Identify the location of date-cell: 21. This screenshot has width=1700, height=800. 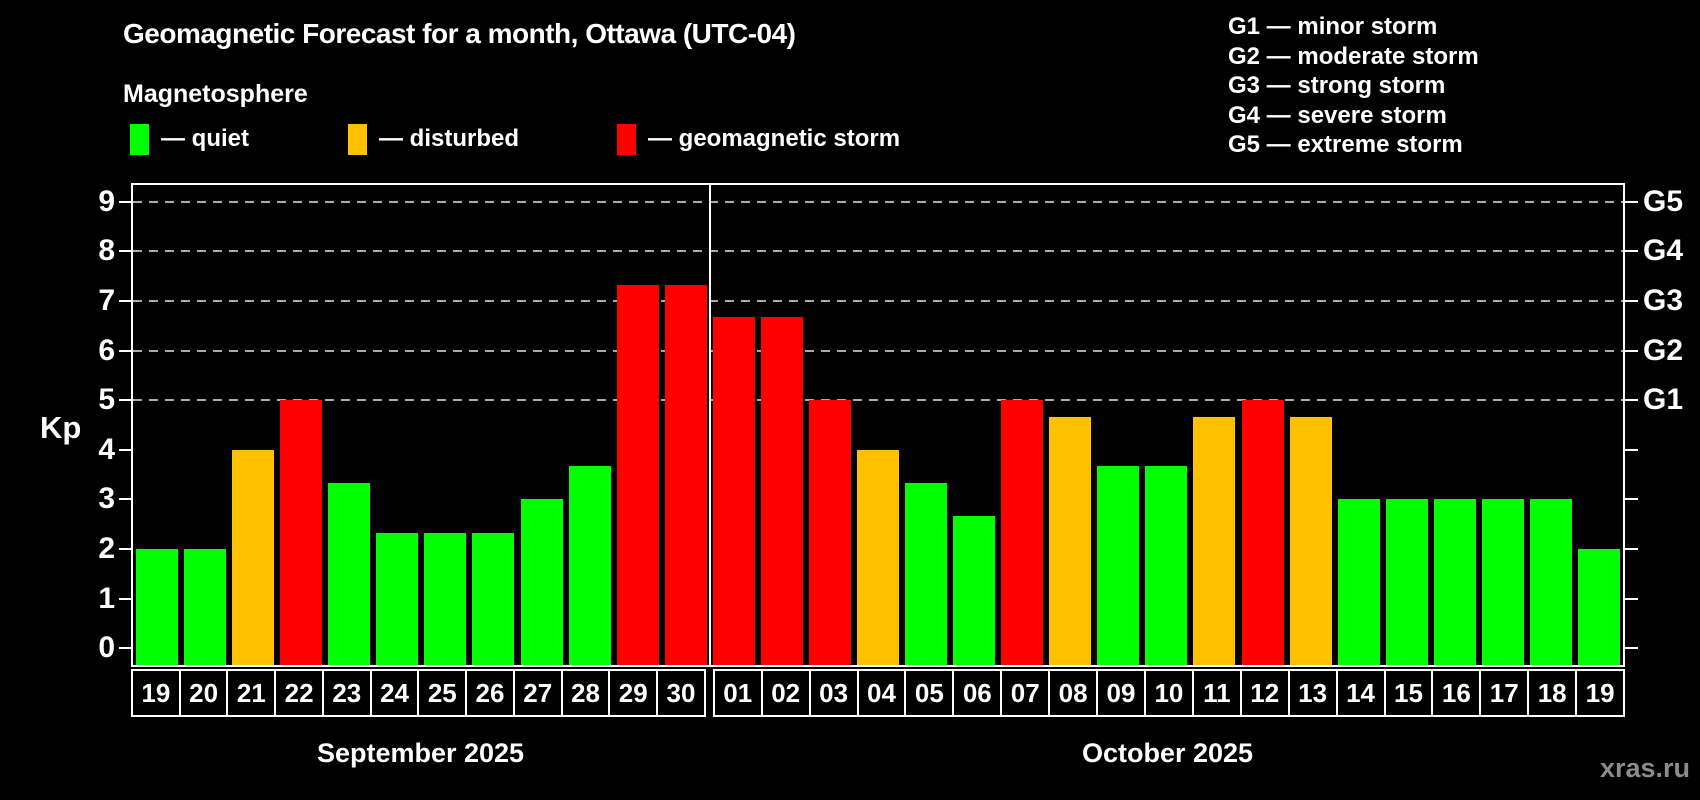
(251, 693).